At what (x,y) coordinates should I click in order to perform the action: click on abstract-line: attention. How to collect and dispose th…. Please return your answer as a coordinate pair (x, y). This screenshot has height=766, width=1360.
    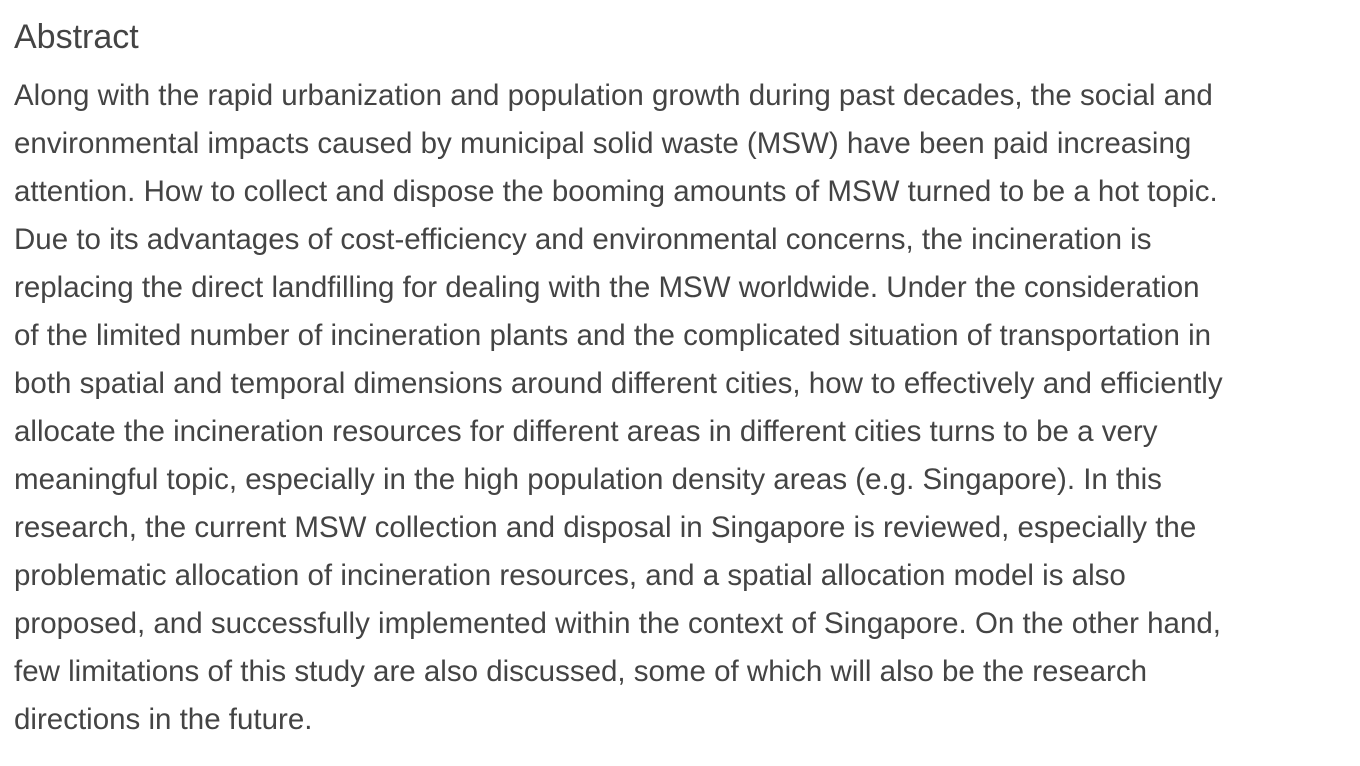
    Looking at the image, I should click on (616, 191).